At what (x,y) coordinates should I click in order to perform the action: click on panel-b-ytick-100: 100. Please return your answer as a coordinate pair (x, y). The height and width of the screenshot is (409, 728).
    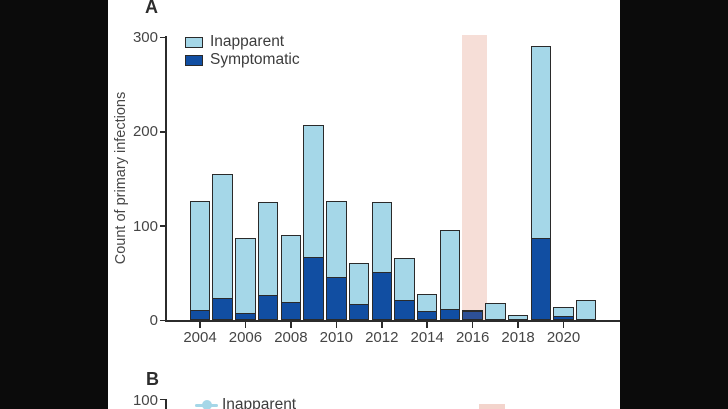
    Looking at the image, I should click on (145, 400).